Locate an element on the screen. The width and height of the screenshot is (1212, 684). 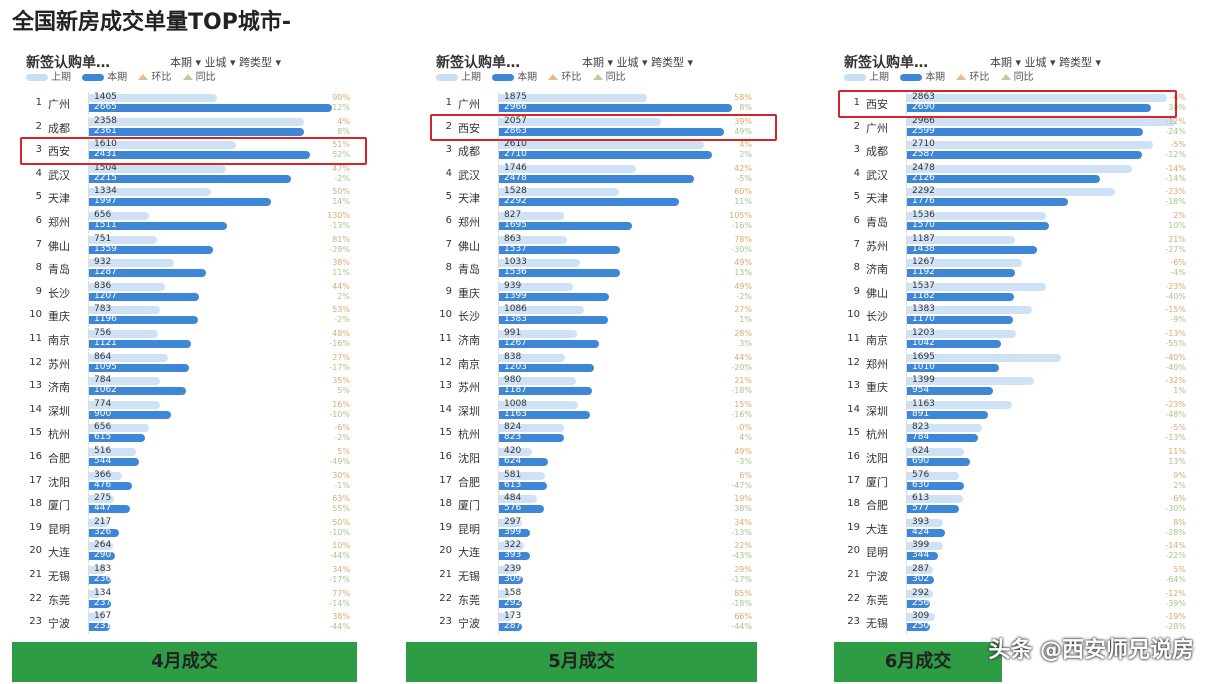
value-label-cur: 2665 is located at coordinates (105, 107).